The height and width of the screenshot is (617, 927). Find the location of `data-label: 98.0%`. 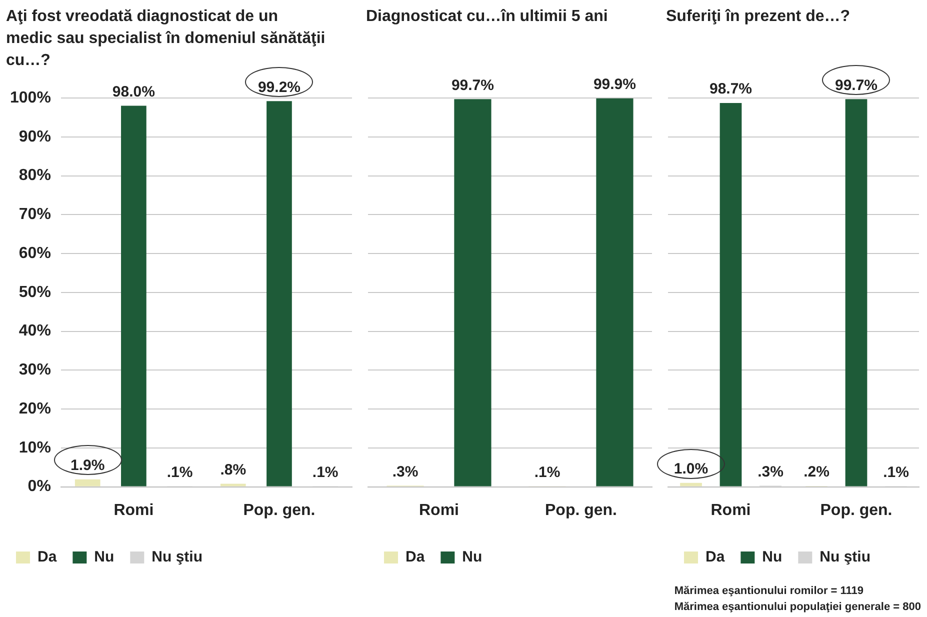

data-label: 98.0% is located at coordinates (133, 91).